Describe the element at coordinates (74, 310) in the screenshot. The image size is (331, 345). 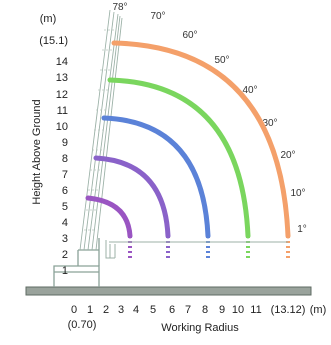
I see `x-tick-label: 0` at that location.